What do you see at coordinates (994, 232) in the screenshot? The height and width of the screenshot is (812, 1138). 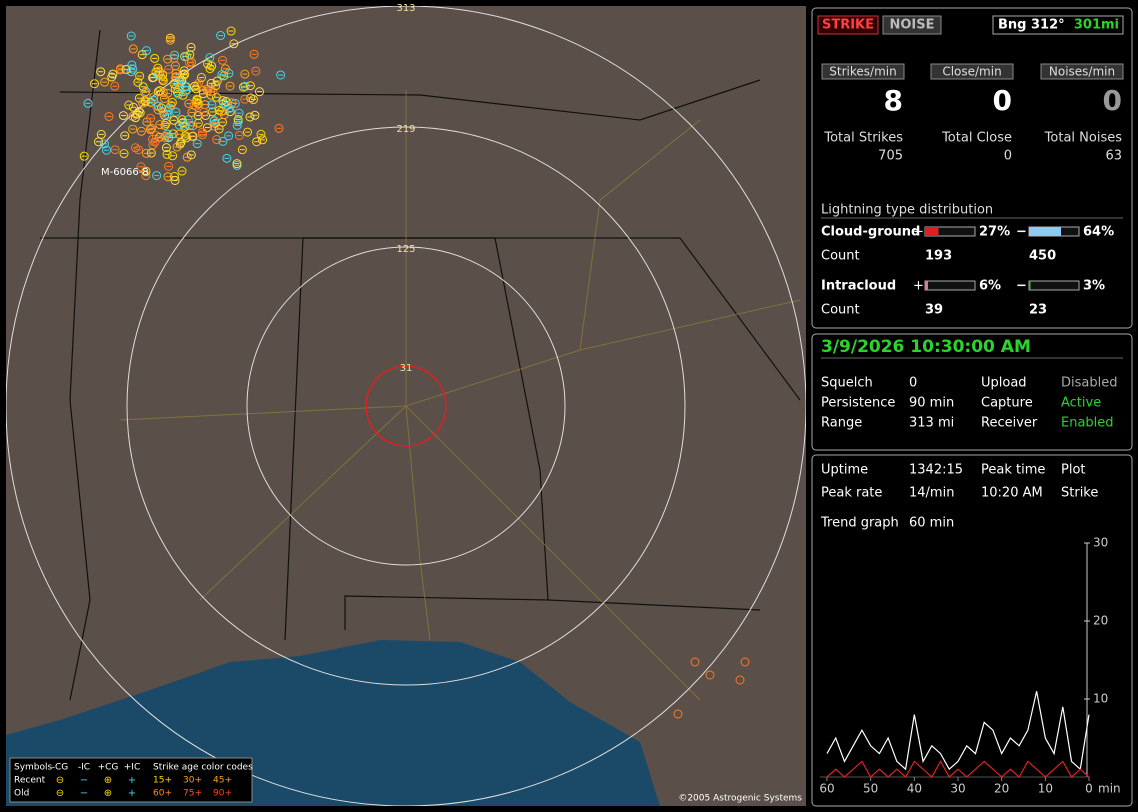 I see `label: 27%` at bounding box center [994, 232].